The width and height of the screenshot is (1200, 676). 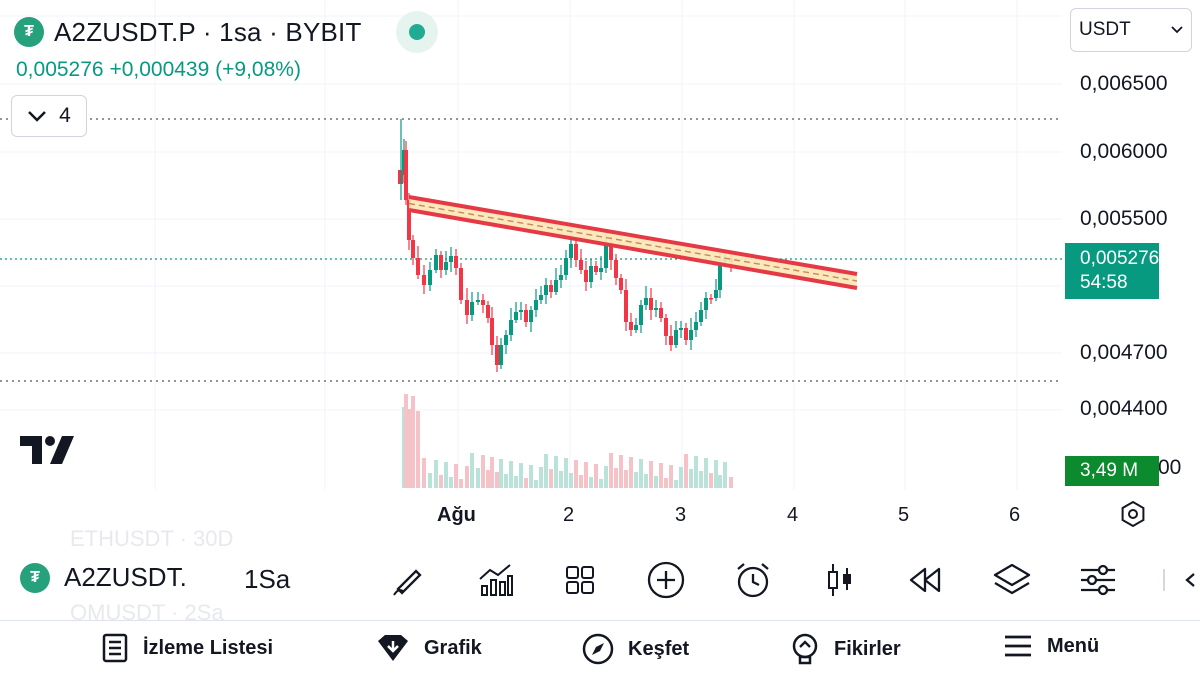 I want to click on add-icon, so click(x=666, y=580).